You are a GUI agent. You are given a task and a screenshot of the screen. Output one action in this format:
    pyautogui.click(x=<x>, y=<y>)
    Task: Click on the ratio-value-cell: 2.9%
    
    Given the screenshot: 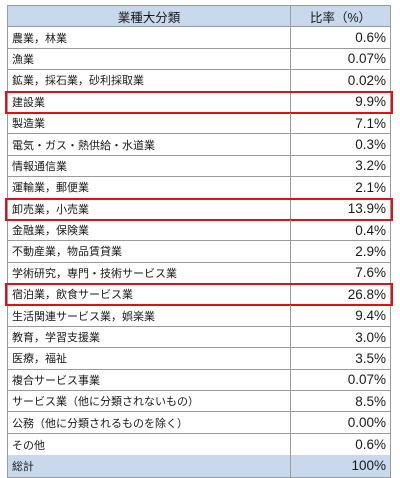 What is the action you would take?
    pyautogui.click(x=370, y=251)
    